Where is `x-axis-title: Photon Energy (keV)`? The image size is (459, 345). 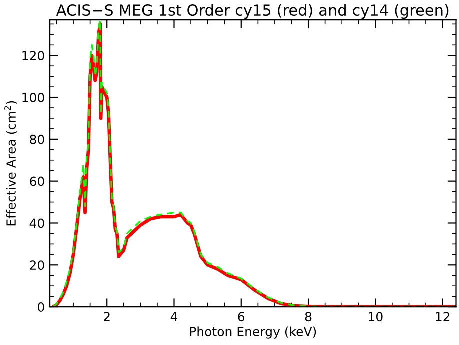 x-axis-title: Photon Energy (keV) is located at coordinates (253, 332).